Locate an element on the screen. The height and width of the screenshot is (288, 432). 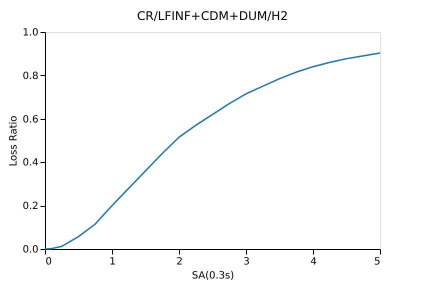
y-tick-label: 0.4 is located at coordinates (30, 163).